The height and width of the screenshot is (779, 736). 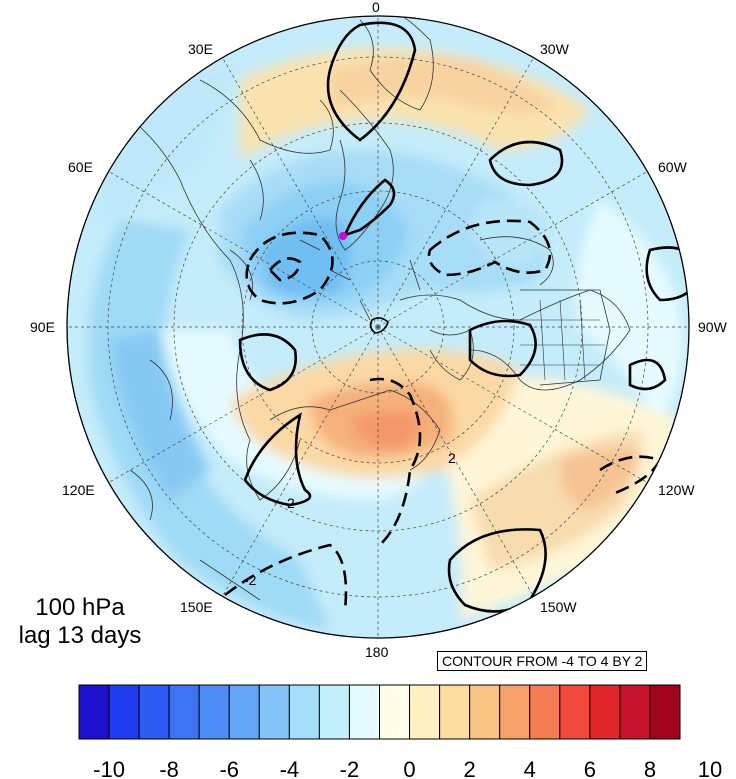 What do you see at coordinates (376, 7) in the screenshot?
I see `lon-label-0: 0` at bounding box center [376, 7].